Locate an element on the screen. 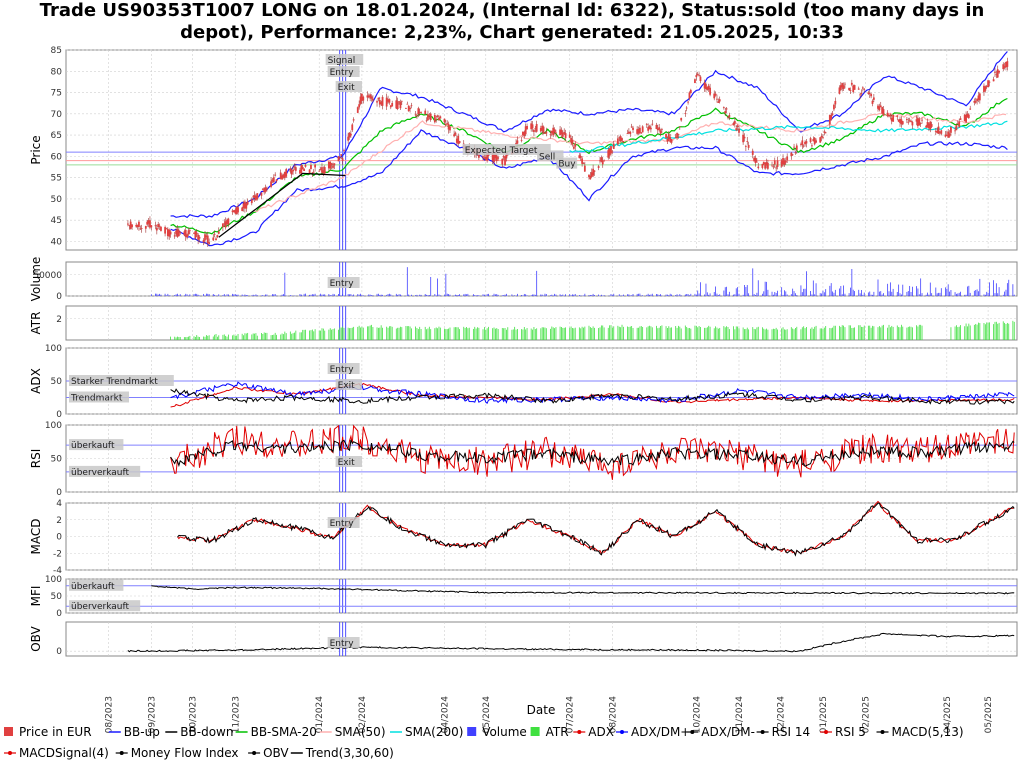 The width and height of the screenshot is (1024, 768). x-tick-label: 11/2024 is located at coordinates (740, 715).